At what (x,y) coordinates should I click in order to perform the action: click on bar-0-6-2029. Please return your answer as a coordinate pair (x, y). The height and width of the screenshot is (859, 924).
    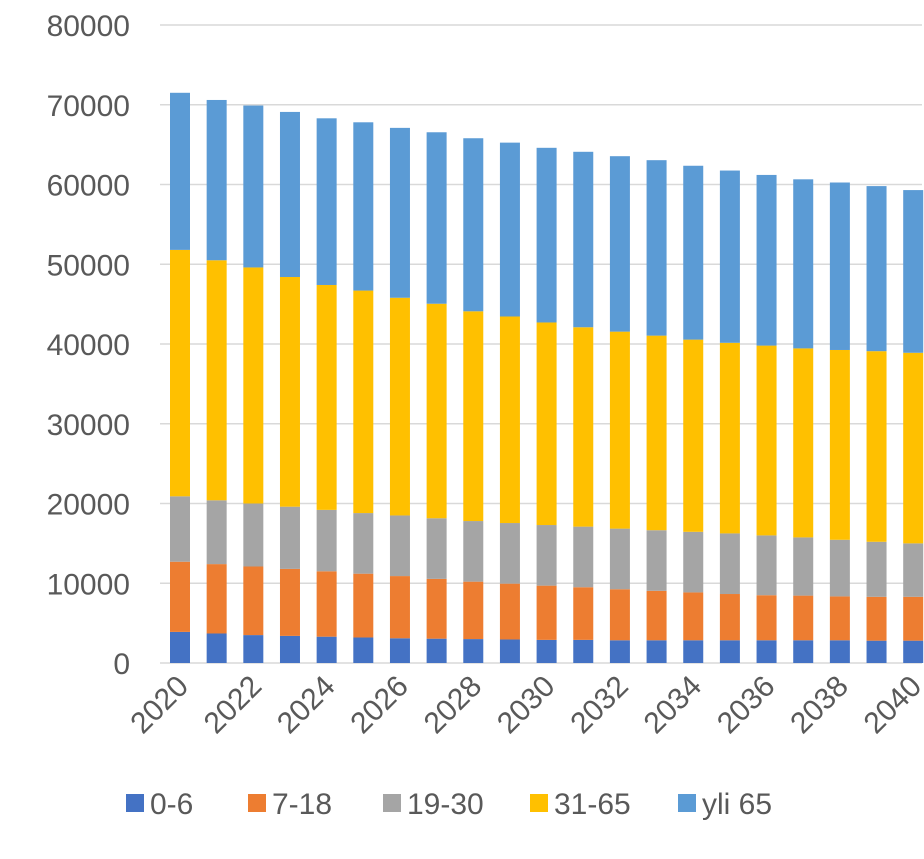
    Looking at the image, I should click on (509, 651).